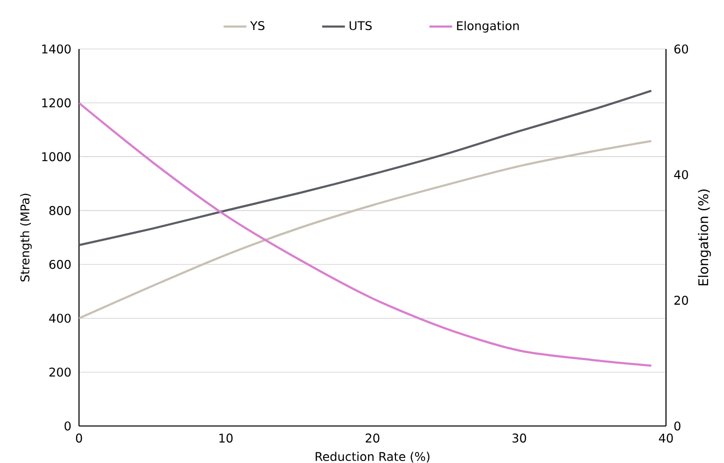 This screenshot has width=724, height=463. What do you see at coordinates (681, 175) in the screenshot?
I see `y2-tick-label: 40` at bounding box center [681, 175].